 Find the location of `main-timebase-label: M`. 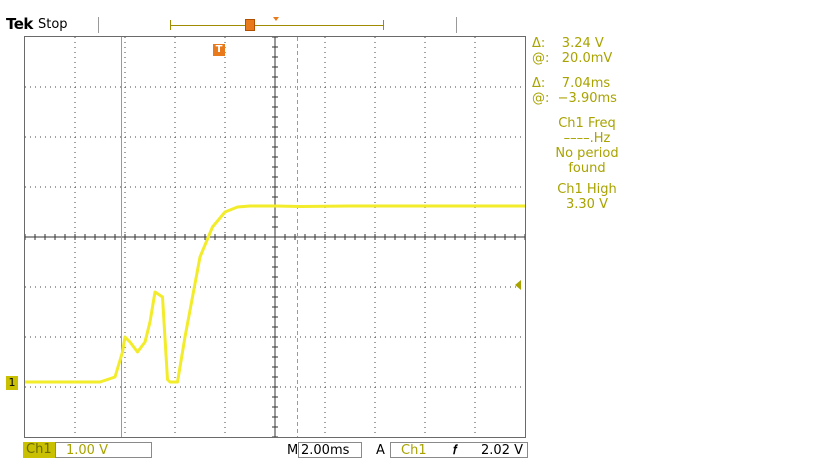

main-timebase-label: M is located at coordinates (293, 450).